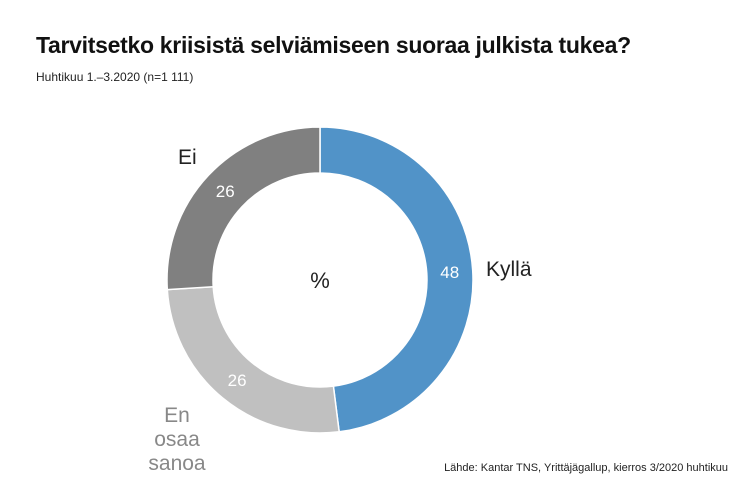 The height and width of the screenshot is (500, 750). Describe the element at coordinates (396, 279) in the screenshot. I see `donut-slice-kyllä` at that location.